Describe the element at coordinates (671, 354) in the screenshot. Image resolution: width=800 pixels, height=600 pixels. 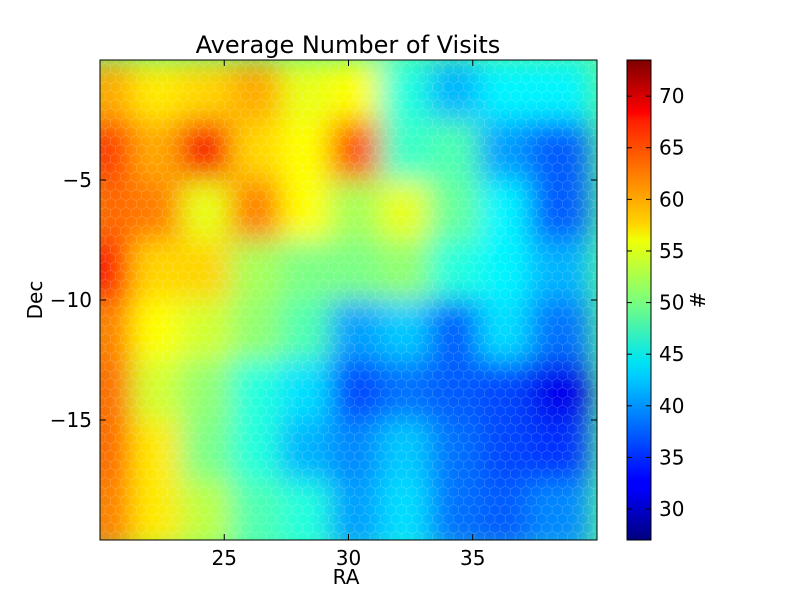
I see `colorbar-tick-label: 45` at that location.